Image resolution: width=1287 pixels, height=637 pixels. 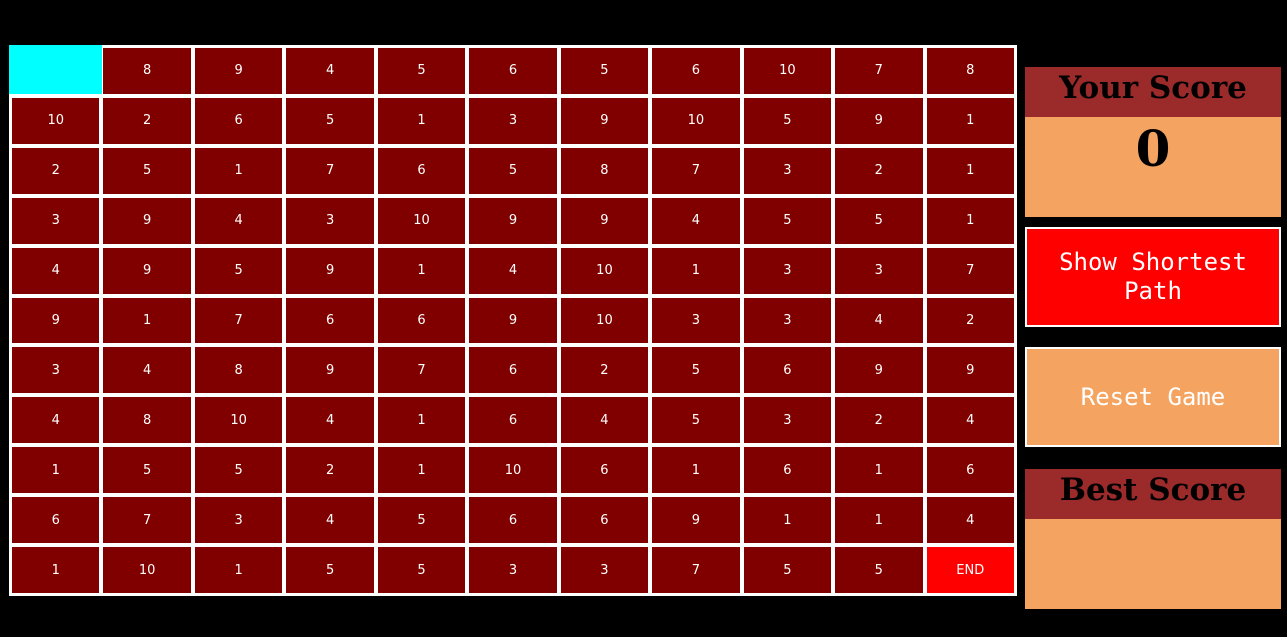 What do you see at coordinates (1153, 277) in the screenshot?
I see `show-shortest-path-button: Show Shortest Path` at bounding box center [1153, 277].